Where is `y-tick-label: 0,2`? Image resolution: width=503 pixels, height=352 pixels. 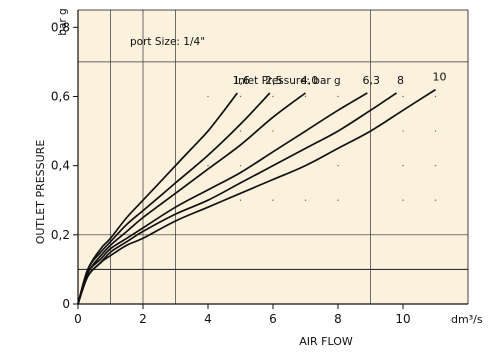 y-tick-label: 0,2 is located at coordinates (60, 235).